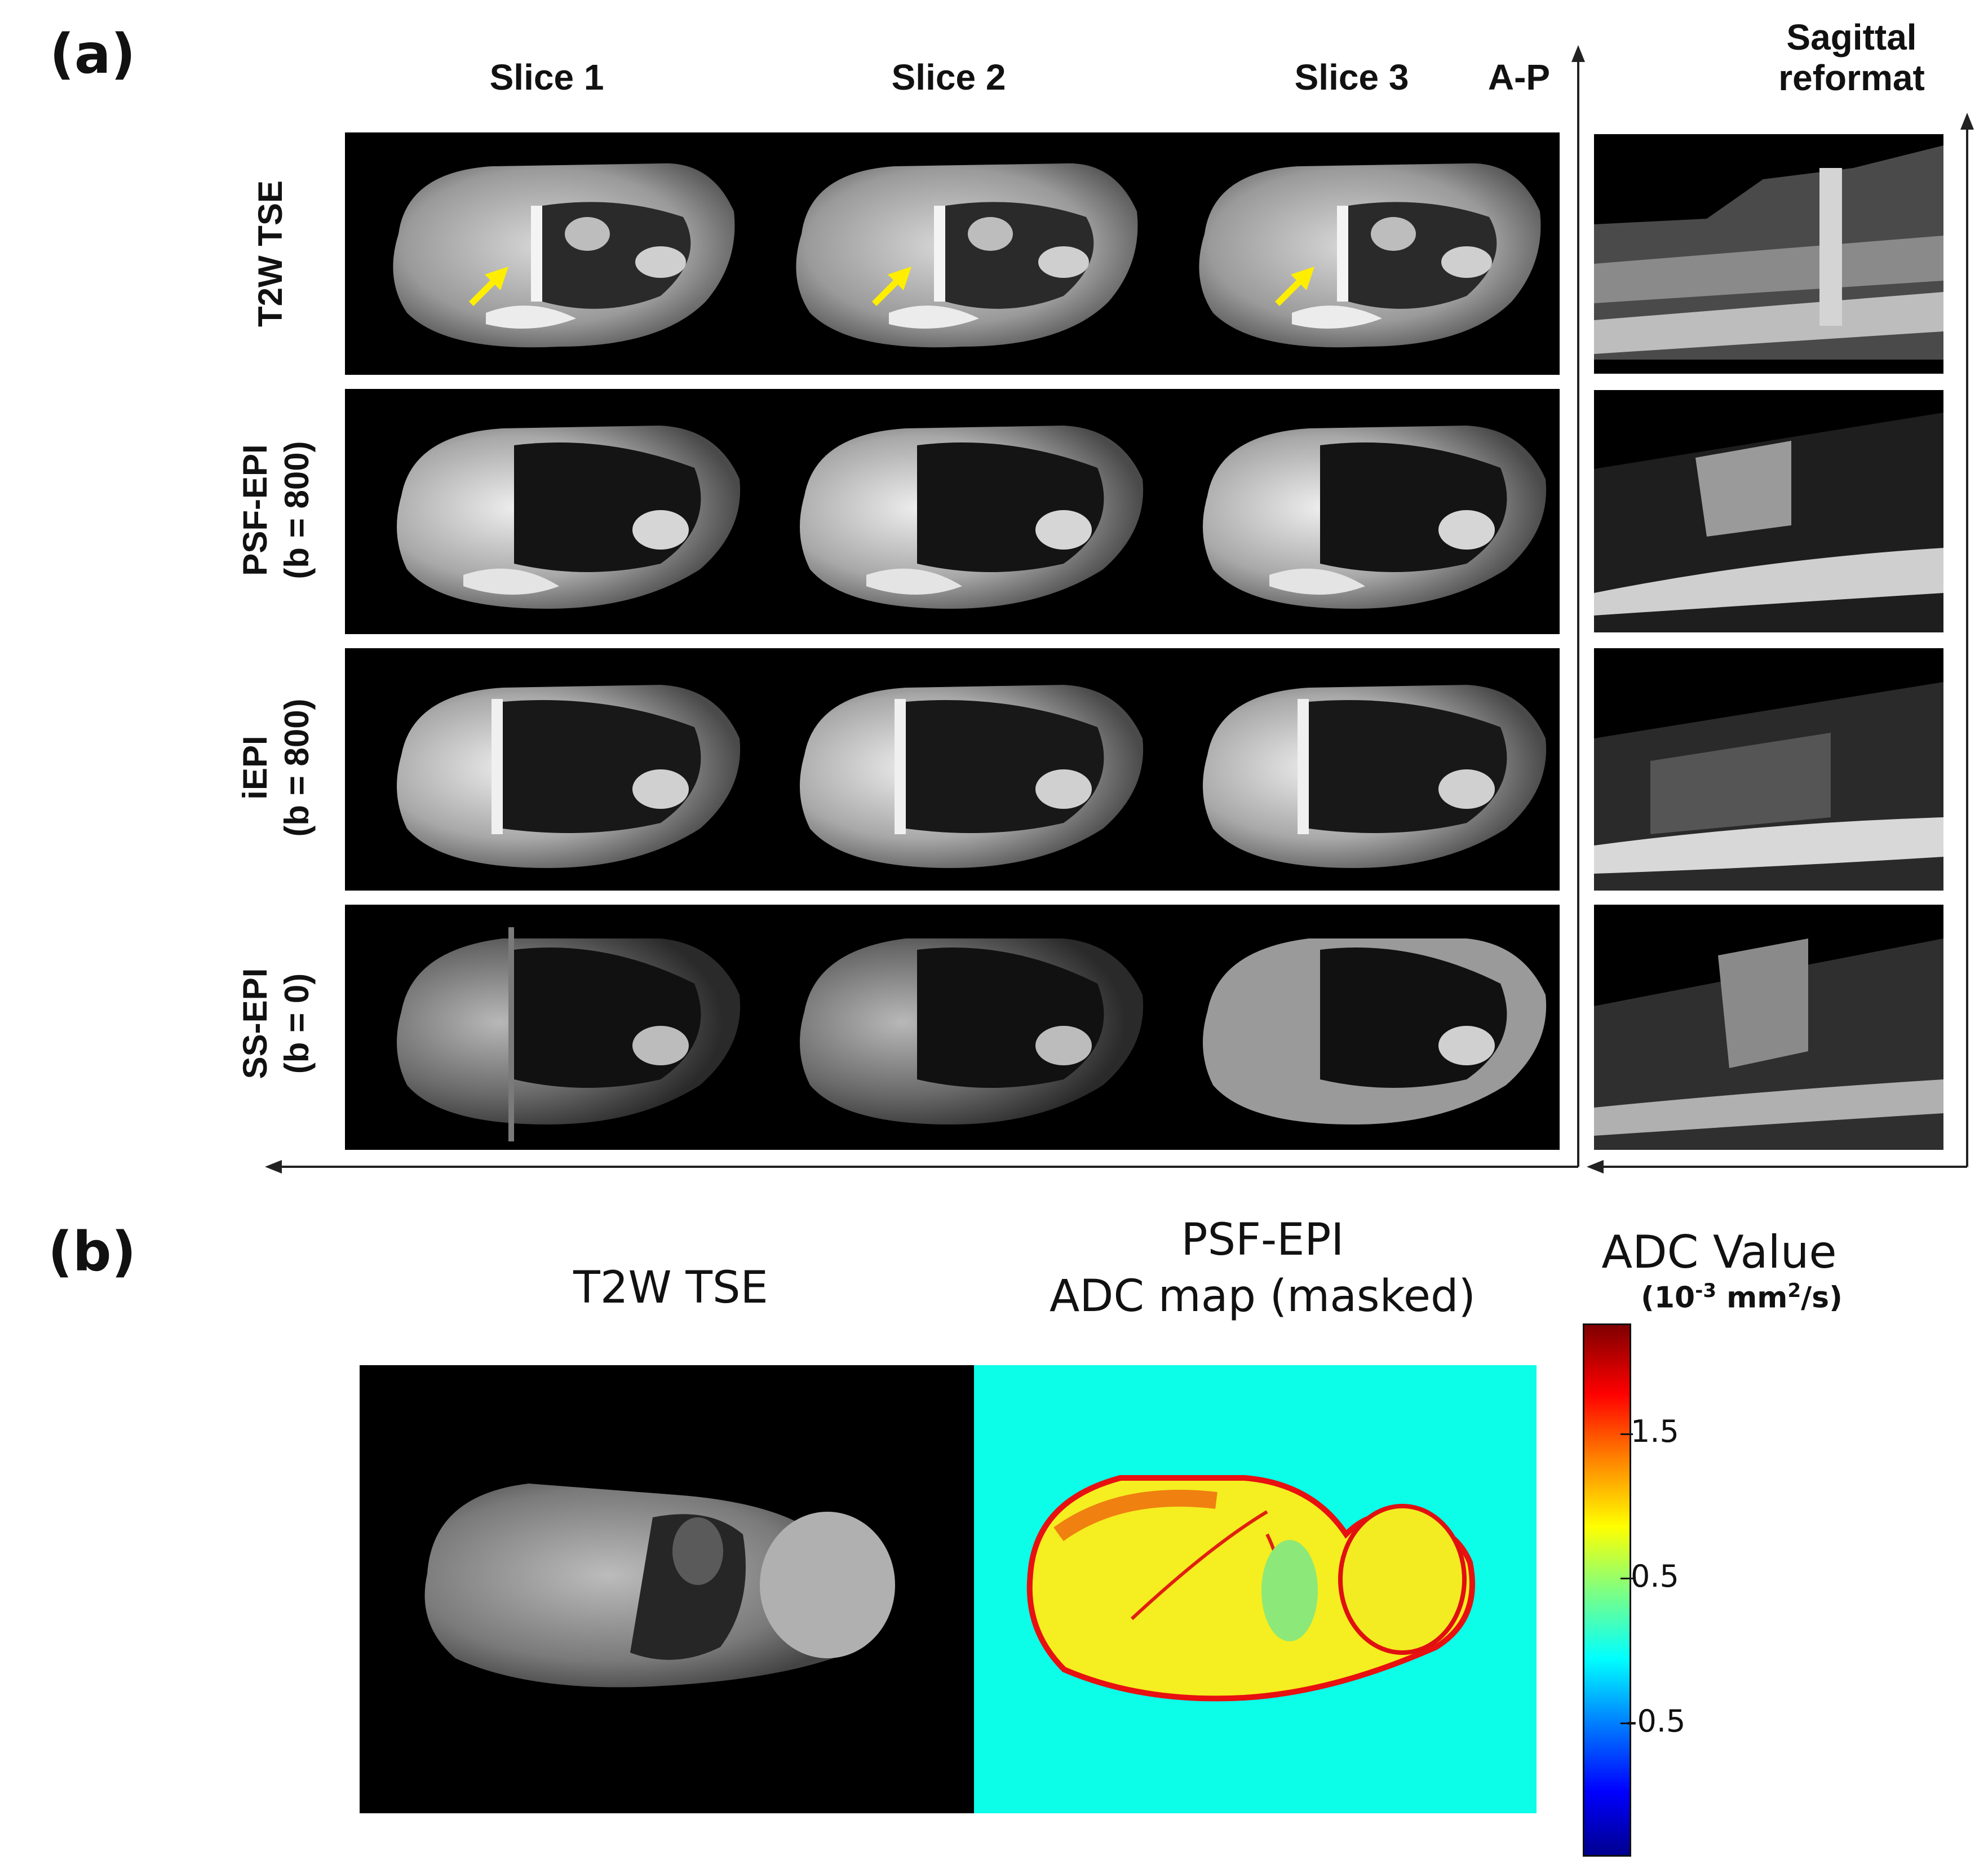 The width and height of the screenshot is (1988, 1864). What do you see at coordinates (546, 78) in the screenshot?
I see `column-header-slice-1: Slice 1` at bounding box center [546, 78].